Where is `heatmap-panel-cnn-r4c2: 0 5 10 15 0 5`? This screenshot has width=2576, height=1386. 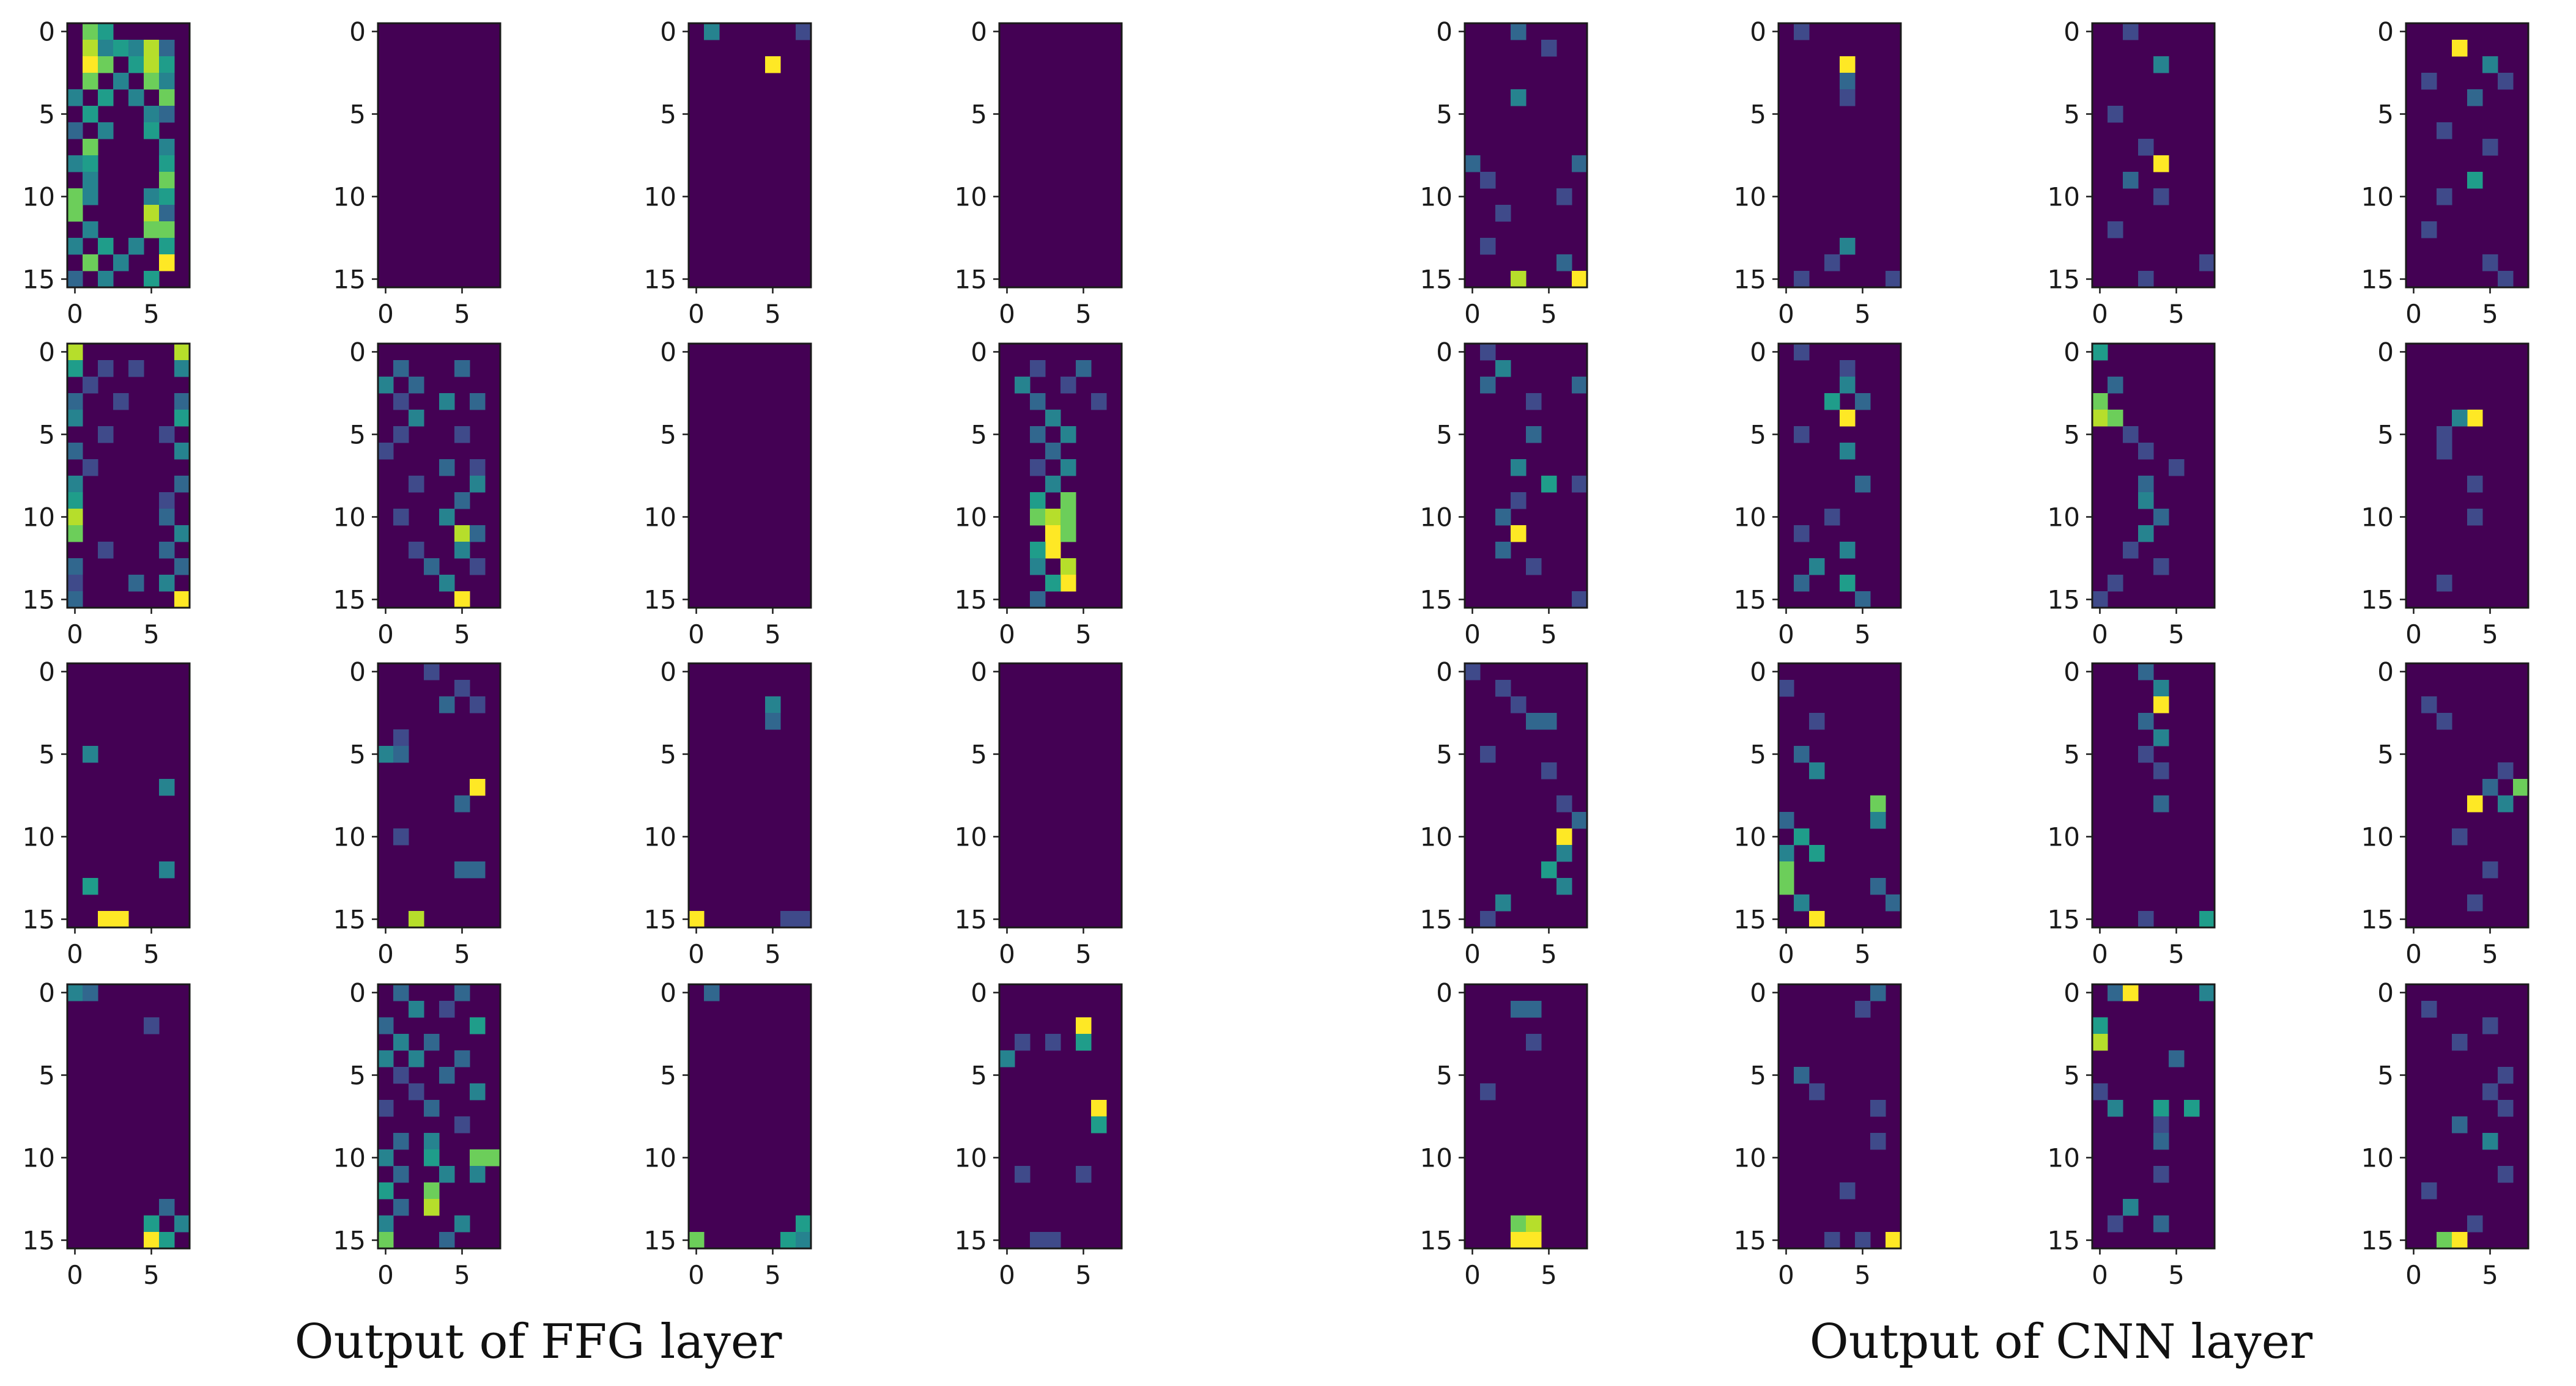 heatmap-panel-cnn-r4c2: 0 5 10 15 0 5 is located at coordinates (1818, 1134).